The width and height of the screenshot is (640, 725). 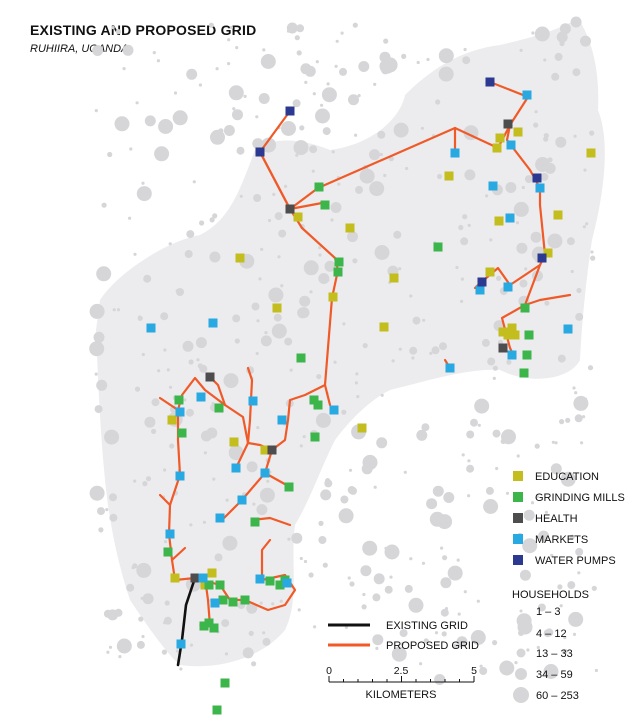 What do you see at coordinates (186, 621) in the screenshot?
I see `existing-grid-segment` at bounding box center [186, 621].